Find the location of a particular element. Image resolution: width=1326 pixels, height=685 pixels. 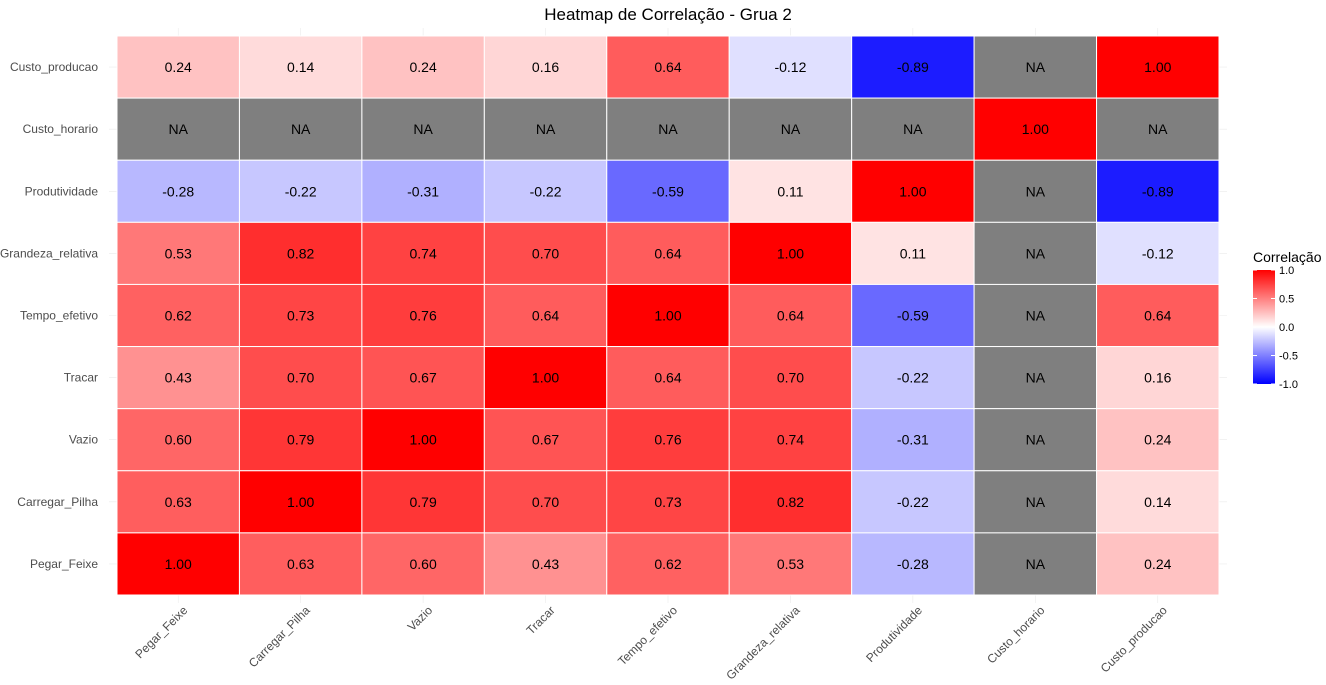

x-tick-label: Produtividade is located at coordinates (894, 634).